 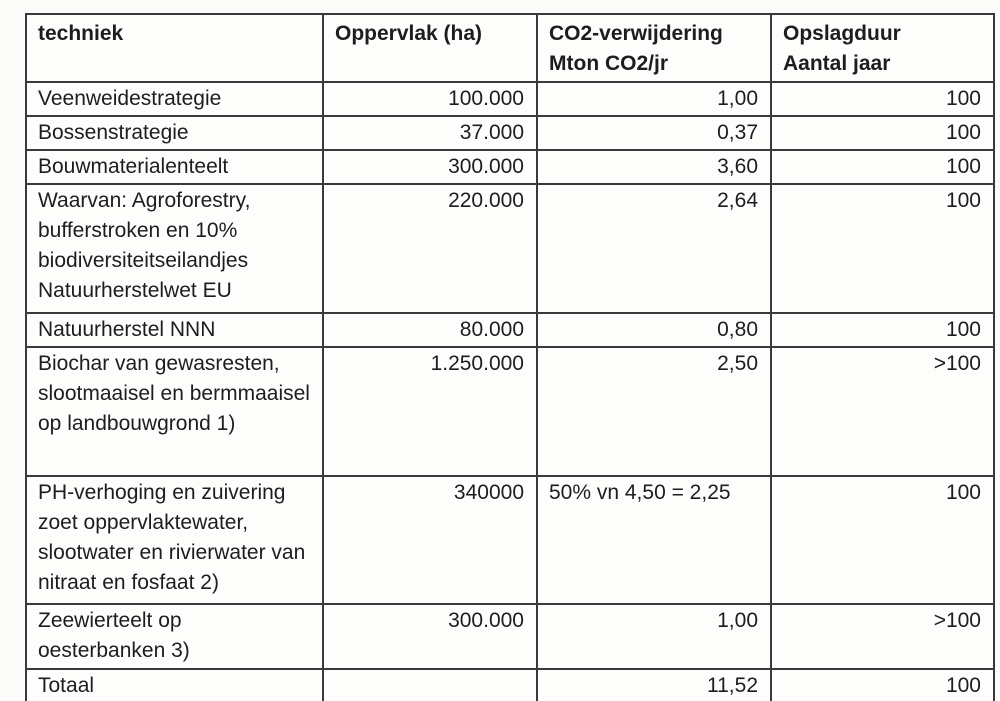 I want to click on table-row-natuurherstel-nnn: Natuurherstel NNN 80.000 0,80 100, so click(x=510, y=330).